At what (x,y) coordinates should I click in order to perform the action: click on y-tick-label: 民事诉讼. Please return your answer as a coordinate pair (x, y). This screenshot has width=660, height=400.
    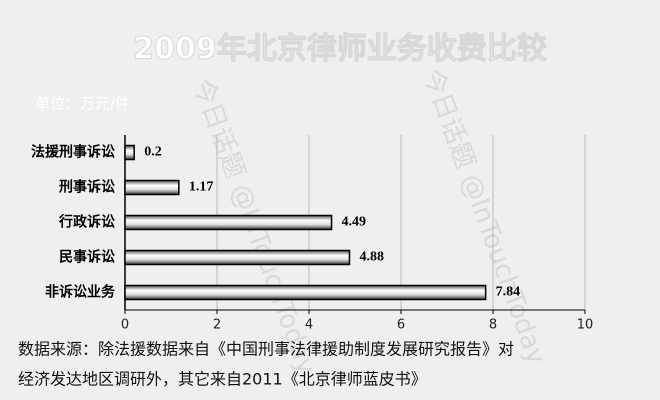
    Looking at the image, I should click on (87, 257).